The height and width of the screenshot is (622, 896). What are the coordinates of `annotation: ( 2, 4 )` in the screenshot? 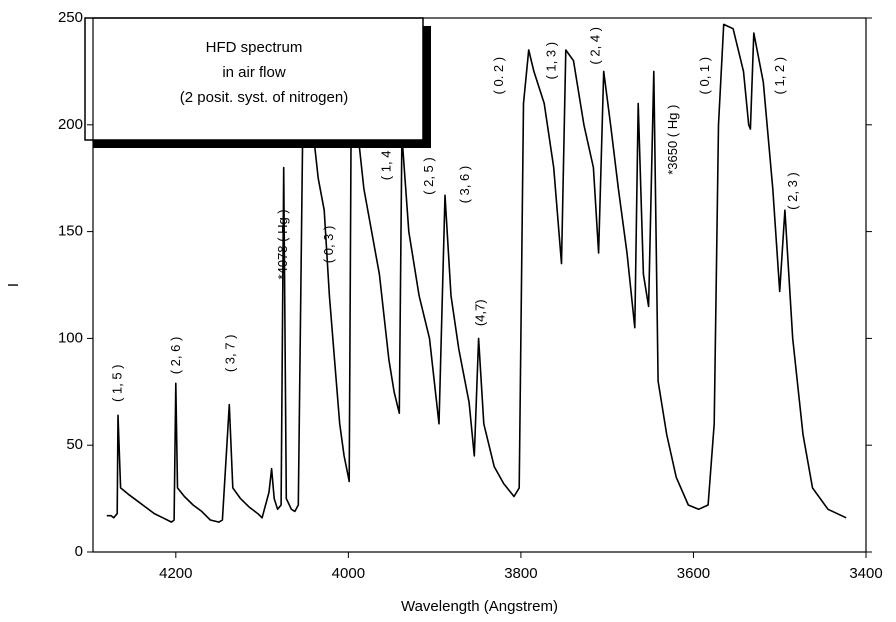 It's located at (594, 46).